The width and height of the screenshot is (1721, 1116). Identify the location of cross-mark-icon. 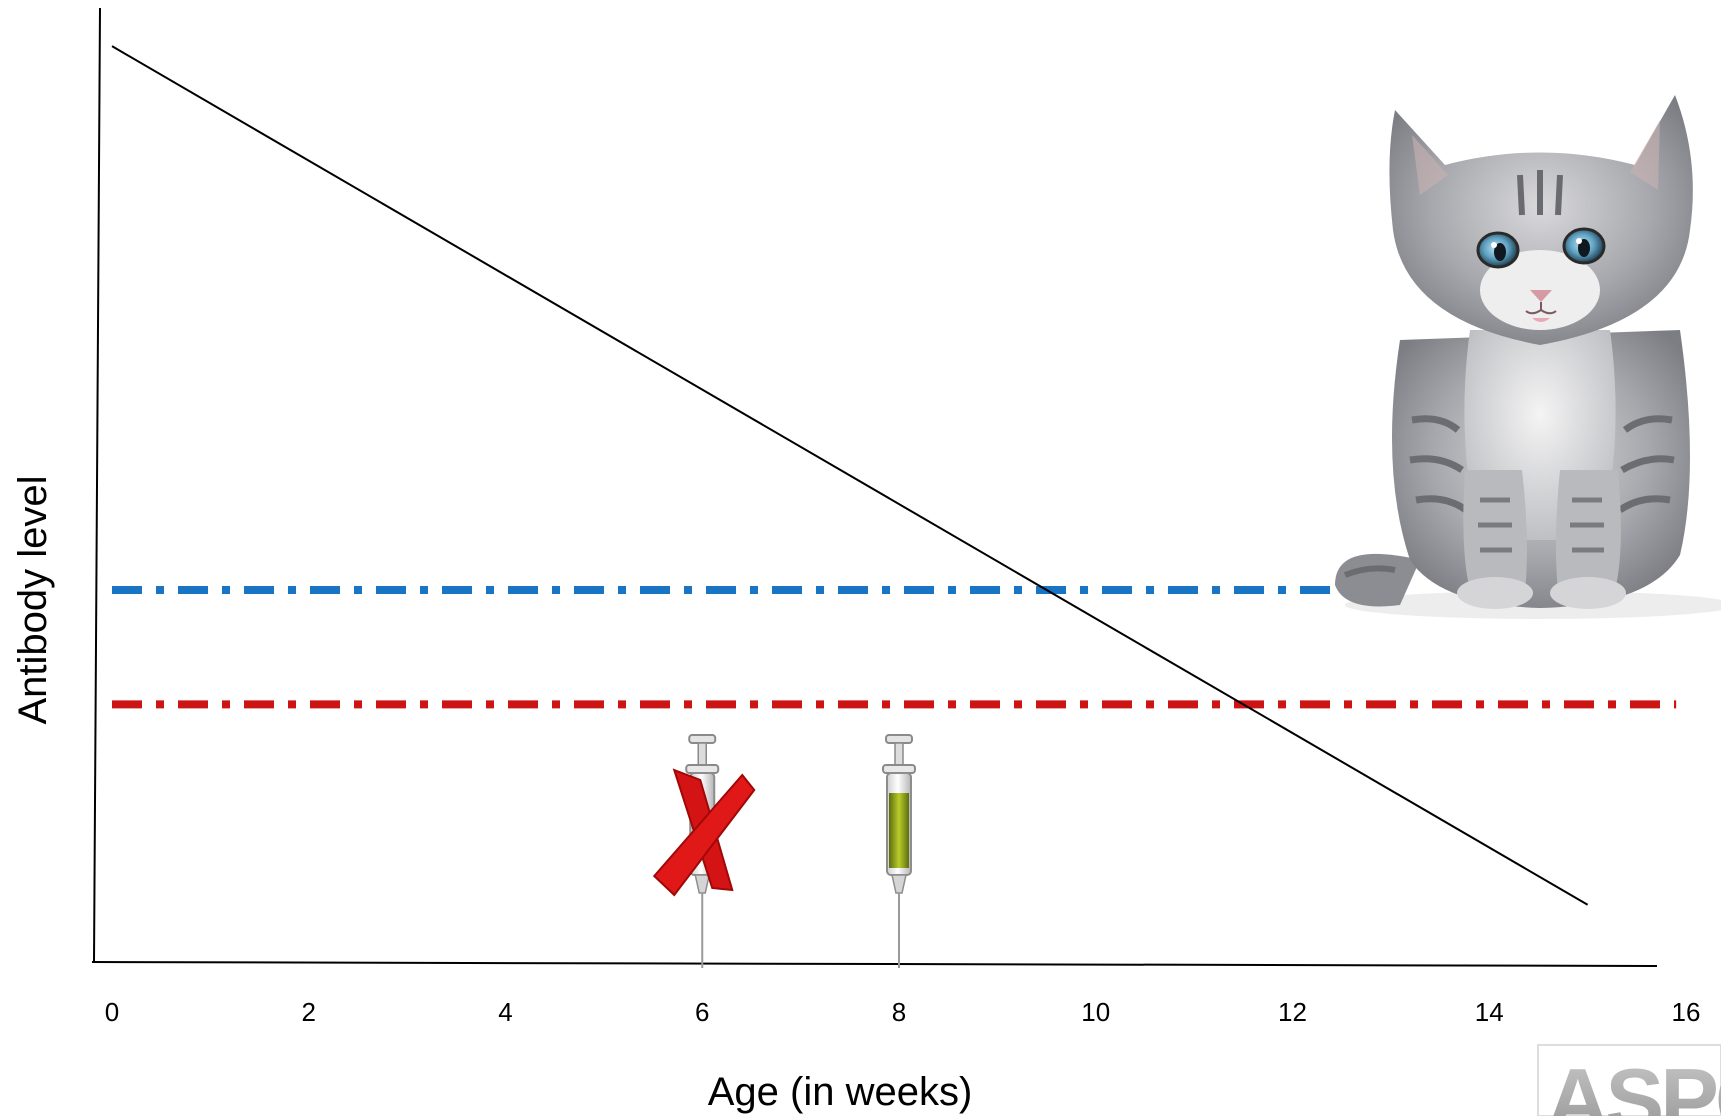
(704, 832).